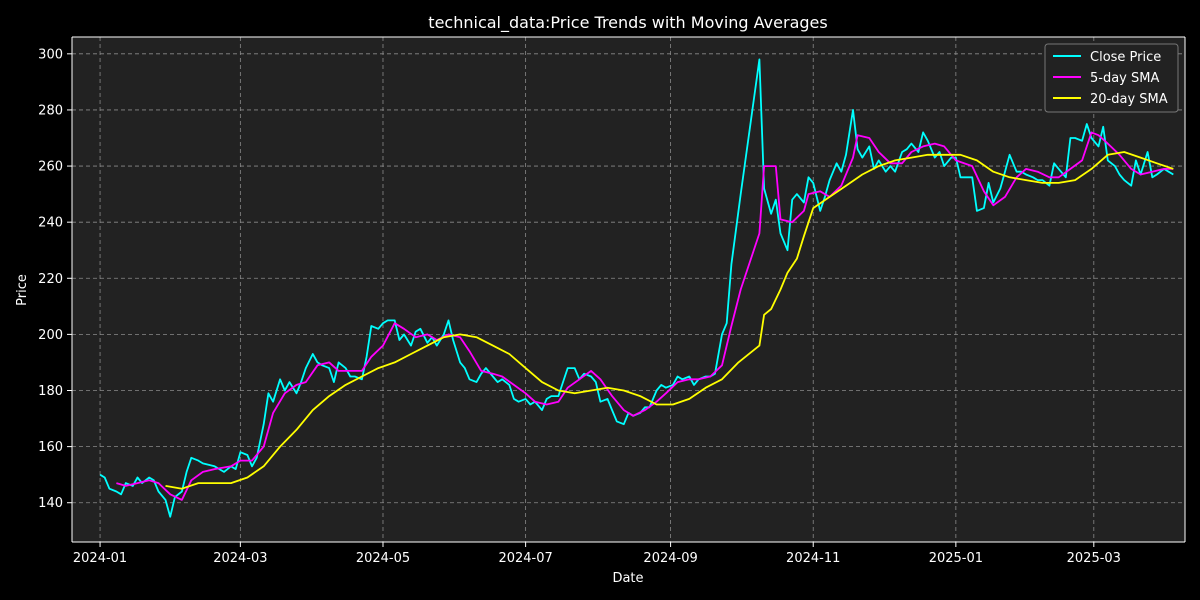 The image size is (1200, 600). I want to click on x-axis-label: Date, so click(627, 578).